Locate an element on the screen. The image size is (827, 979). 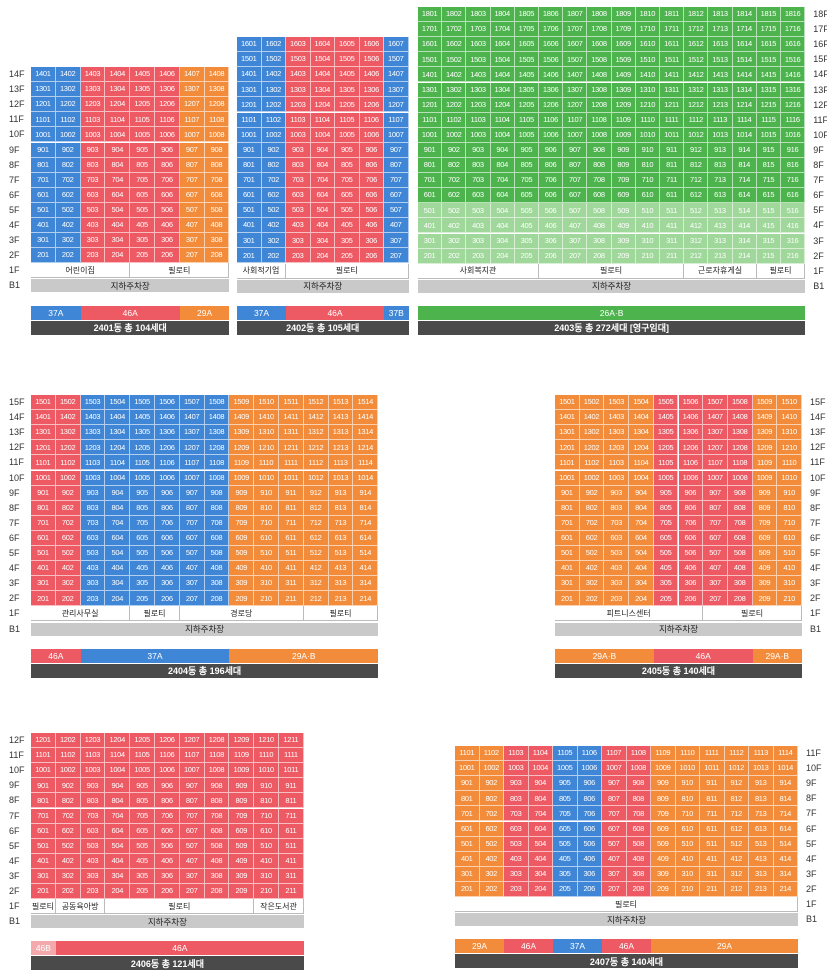
unit-cell: 407 is located at coordinates (396, 226).